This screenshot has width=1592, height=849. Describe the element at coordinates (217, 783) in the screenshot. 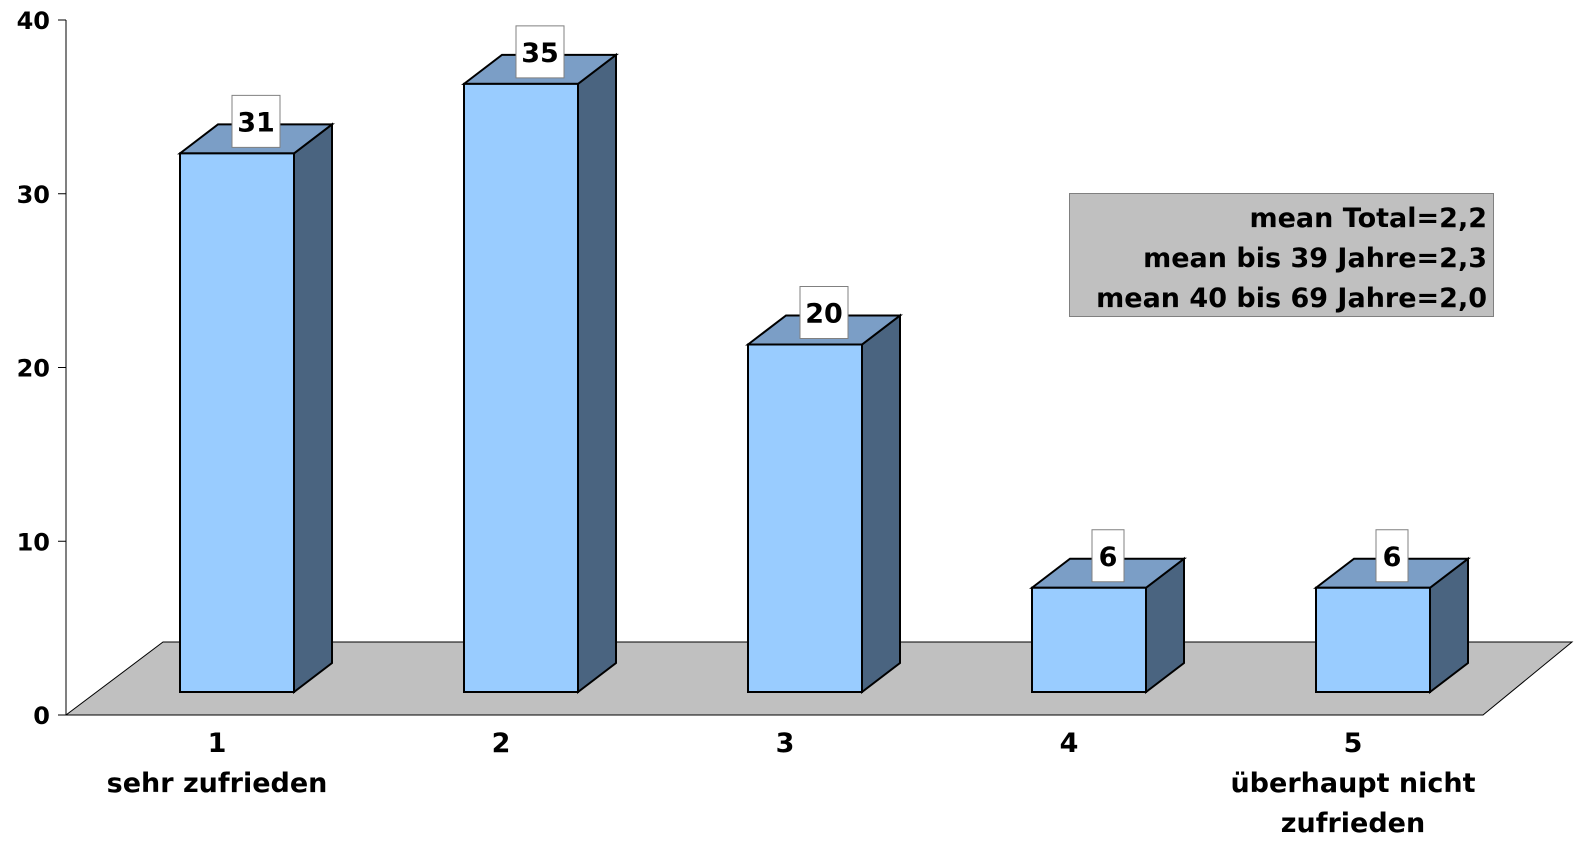

I see `x-tick-sublabel: sehr zufrieden` at that location.